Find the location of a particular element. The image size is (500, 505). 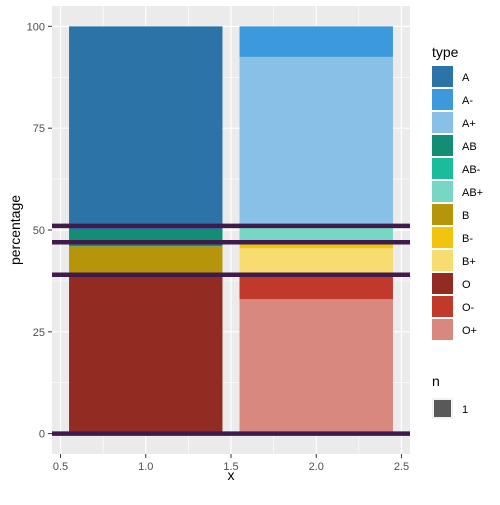

y-tick-label: 25 is located at coordinates (39, 333).